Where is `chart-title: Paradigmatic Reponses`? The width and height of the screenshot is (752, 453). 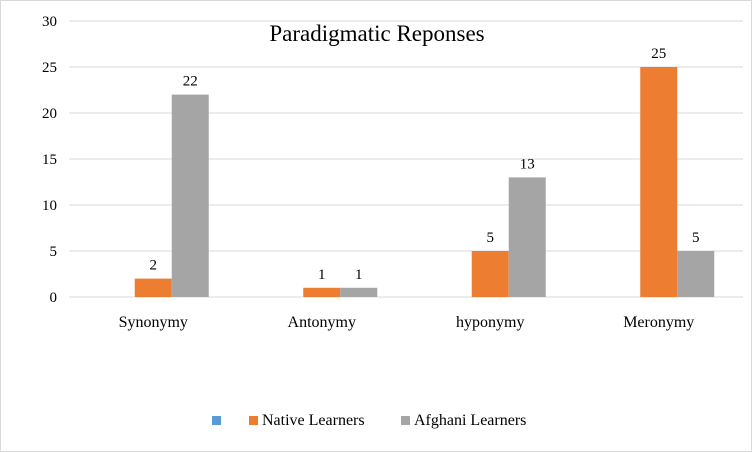 chart-title: Paradigmatic Reponses is located at coordinates (376, 33).